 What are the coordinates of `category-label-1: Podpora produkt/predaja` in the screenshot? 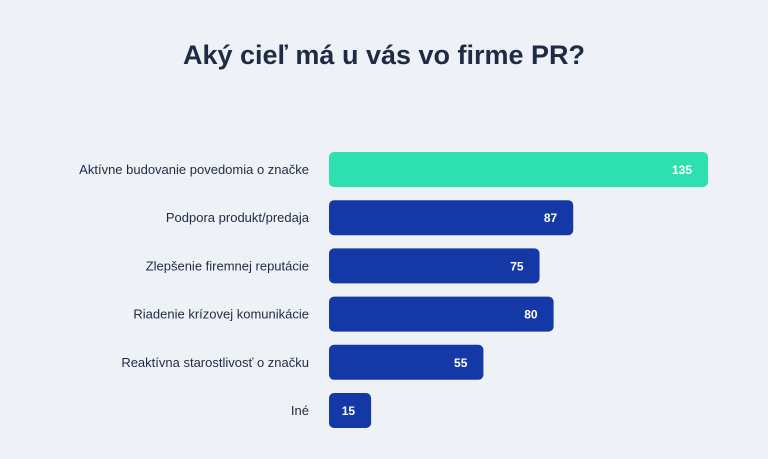 It's located at (238, 217).